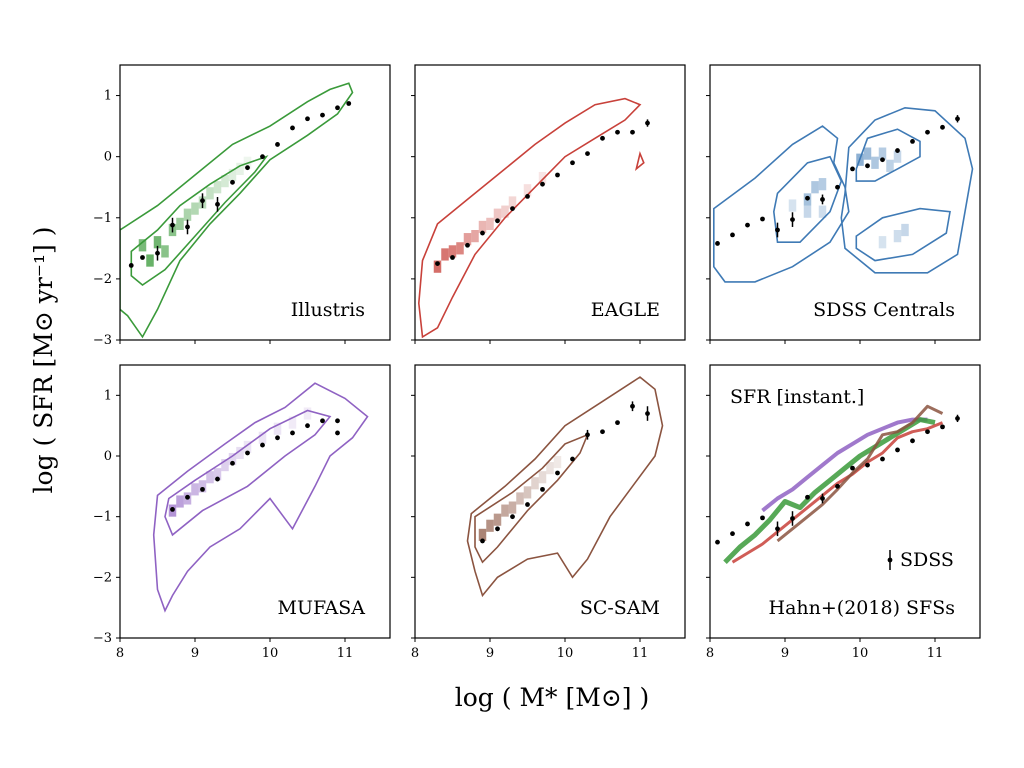 This screenshot has height=768, width=1024. Describe the element at coordinates (884, 310) in the screenshot. I see `panel-label: SDSS Centrals` at that location.